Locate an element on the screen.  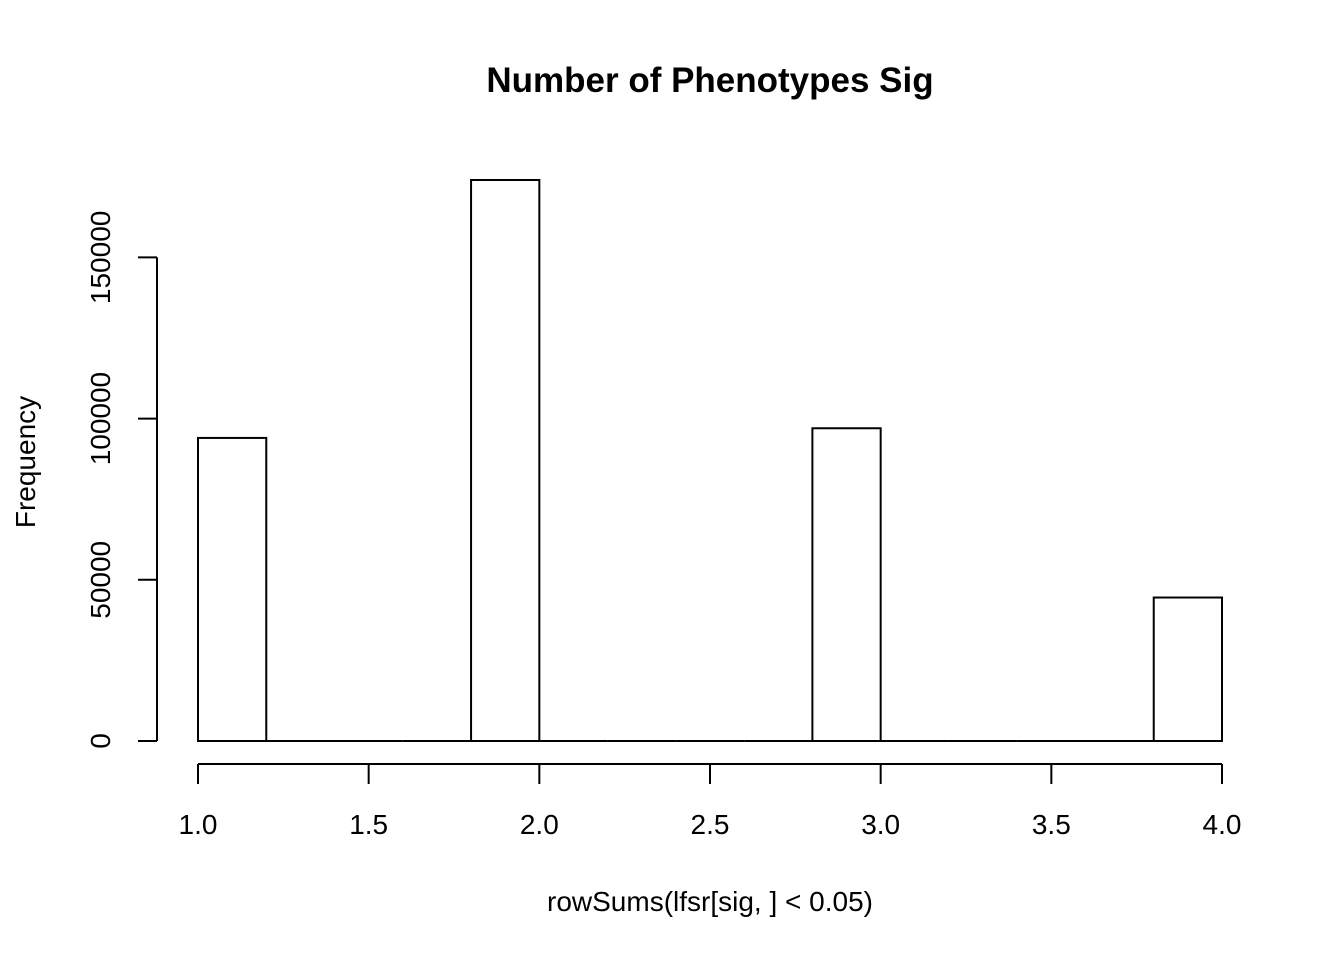
x-tick-label: 4.0 is located at coordinates (1222, 824).